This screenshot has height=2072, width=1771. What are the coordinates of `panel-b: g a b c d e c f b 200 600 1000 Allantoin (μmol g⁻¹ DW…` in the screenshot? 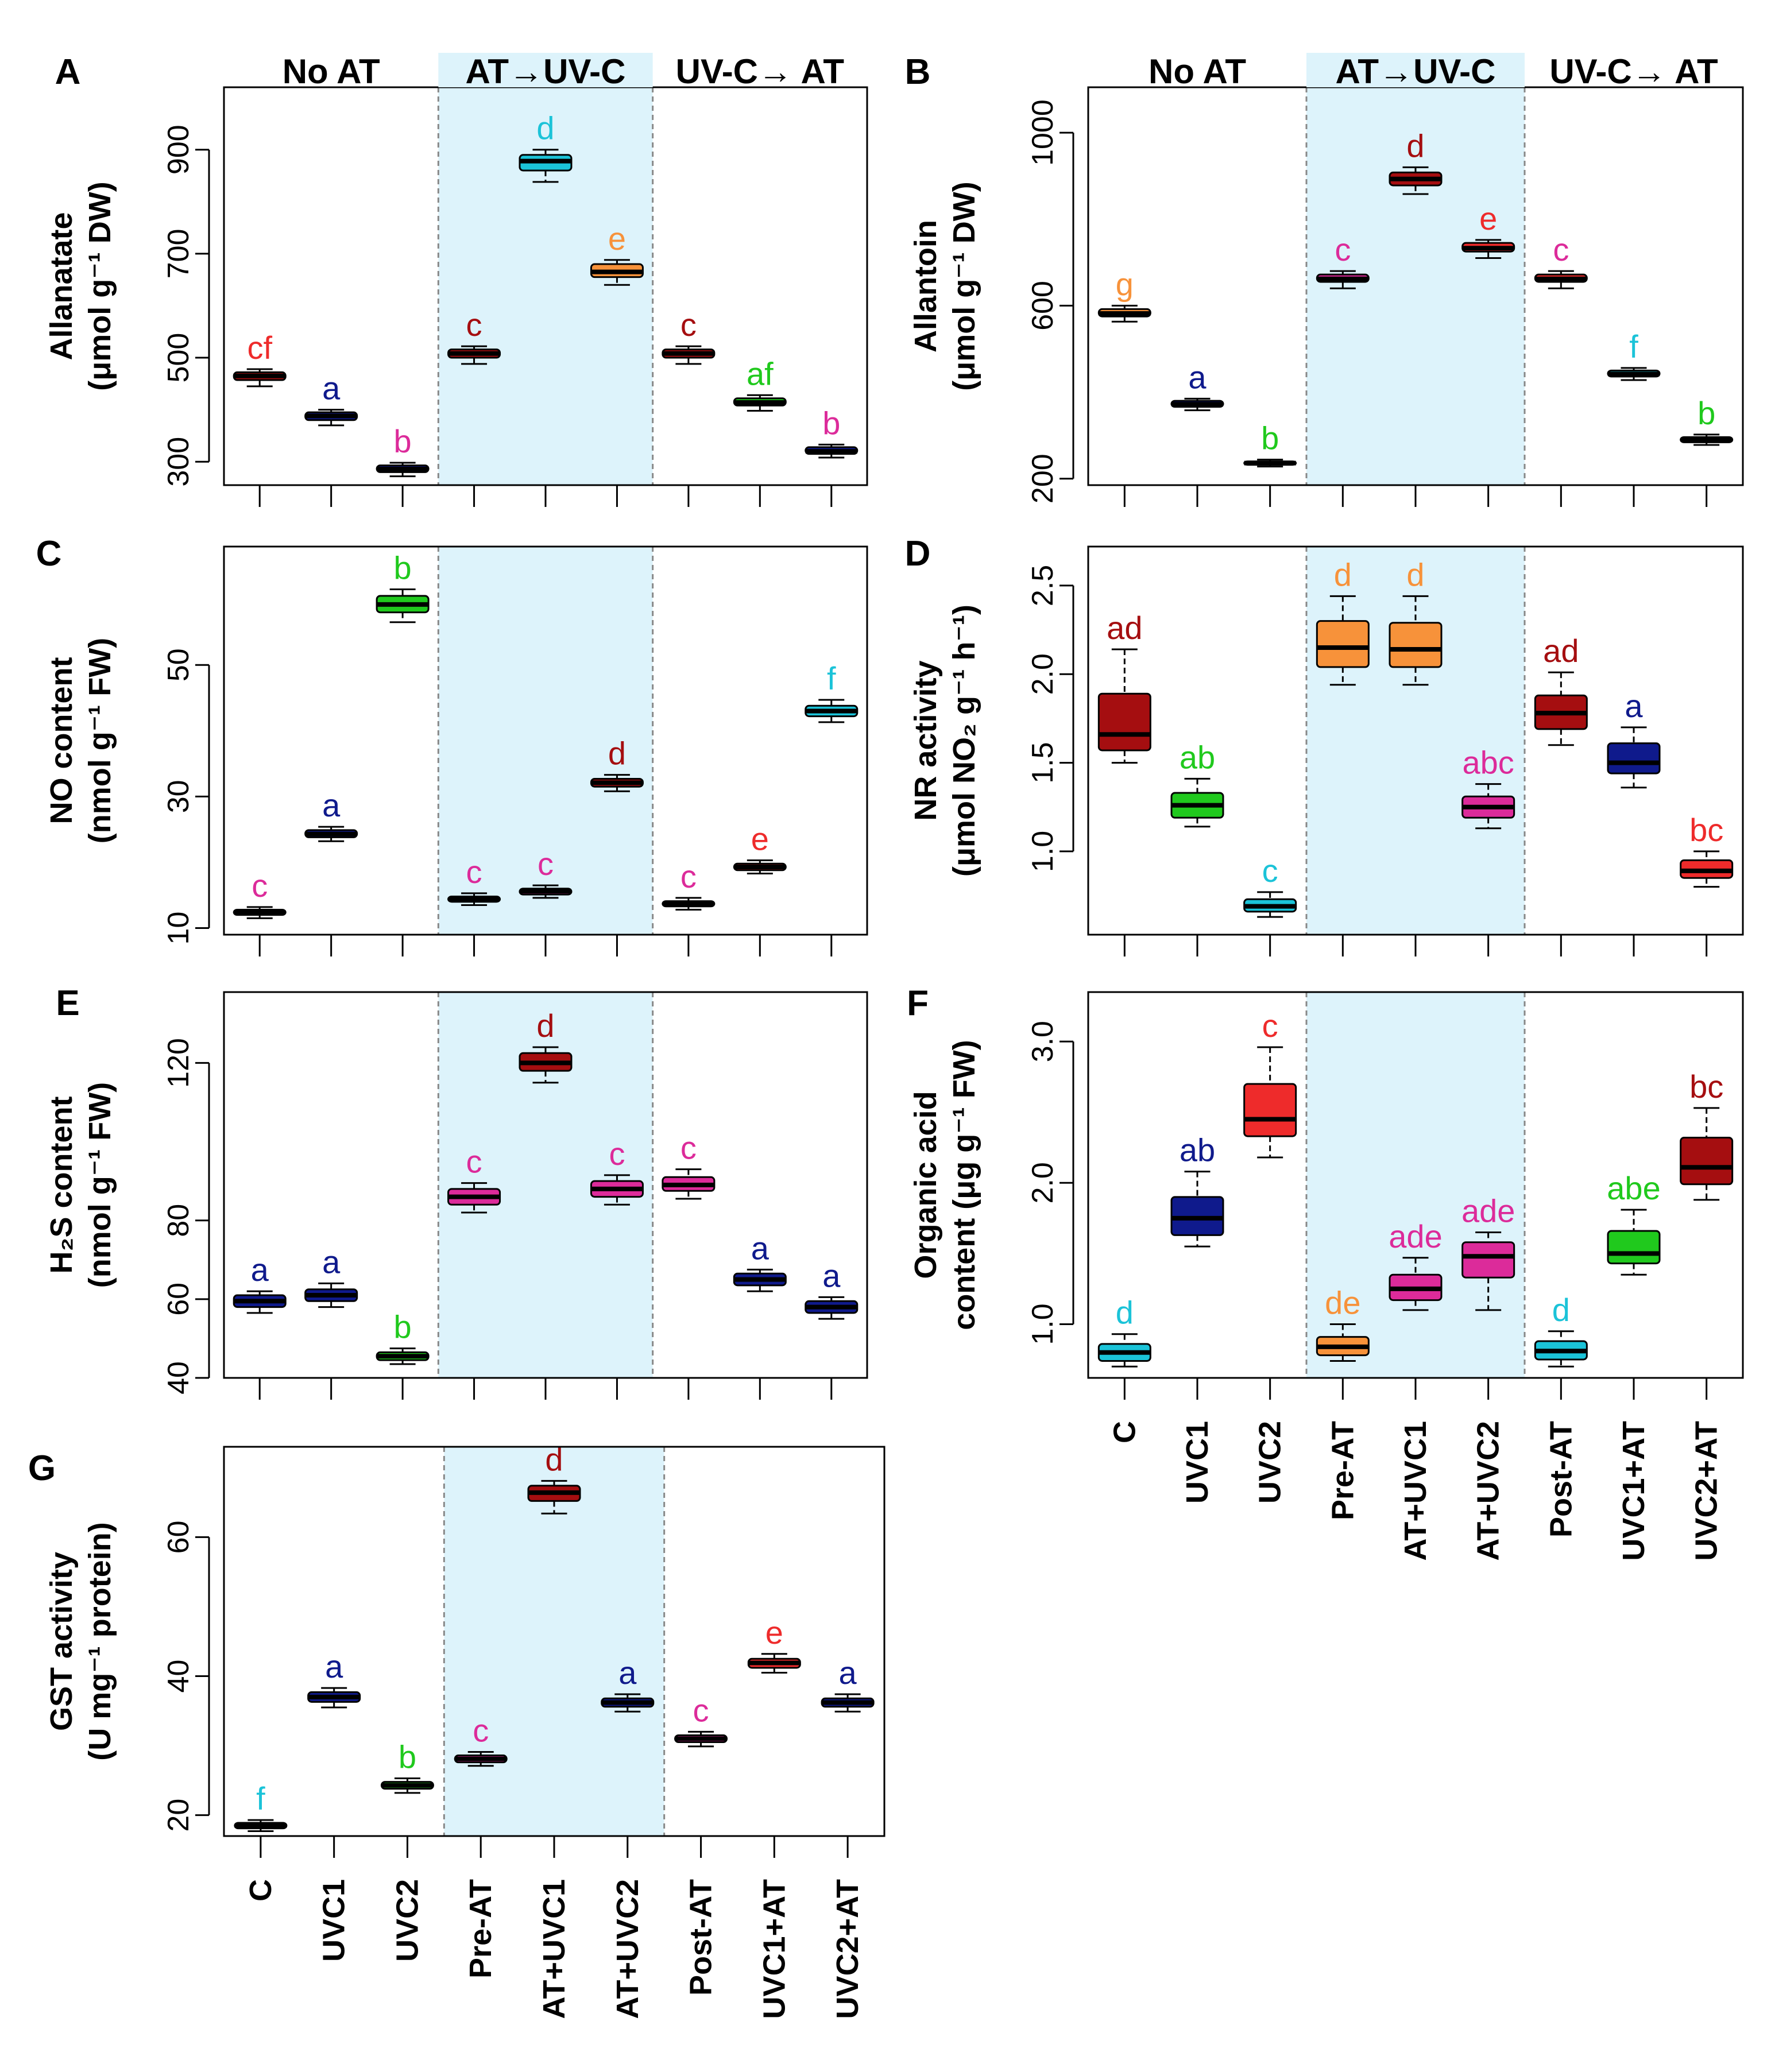 It's located at (1324, 279).